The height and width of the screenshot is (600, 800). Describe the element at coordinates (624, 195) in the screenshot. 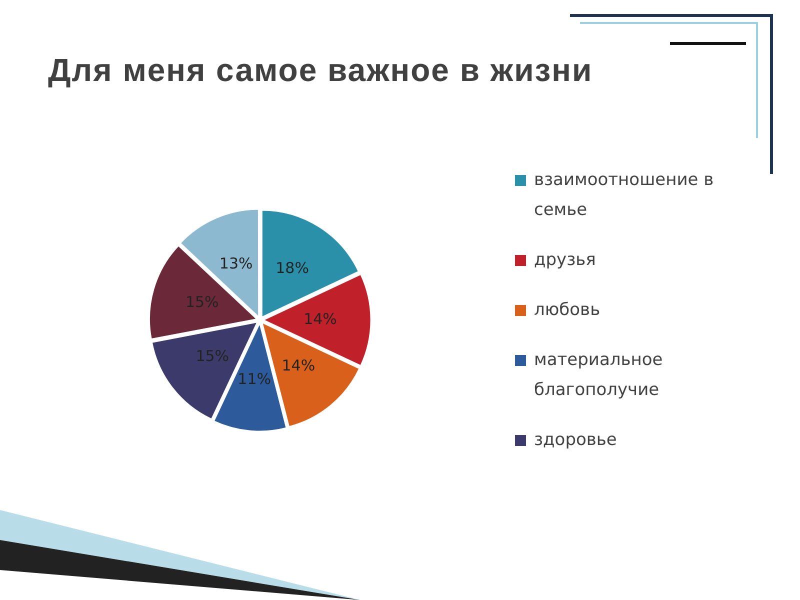

I see `legend-label: взаимоотношение в семье` at that location.